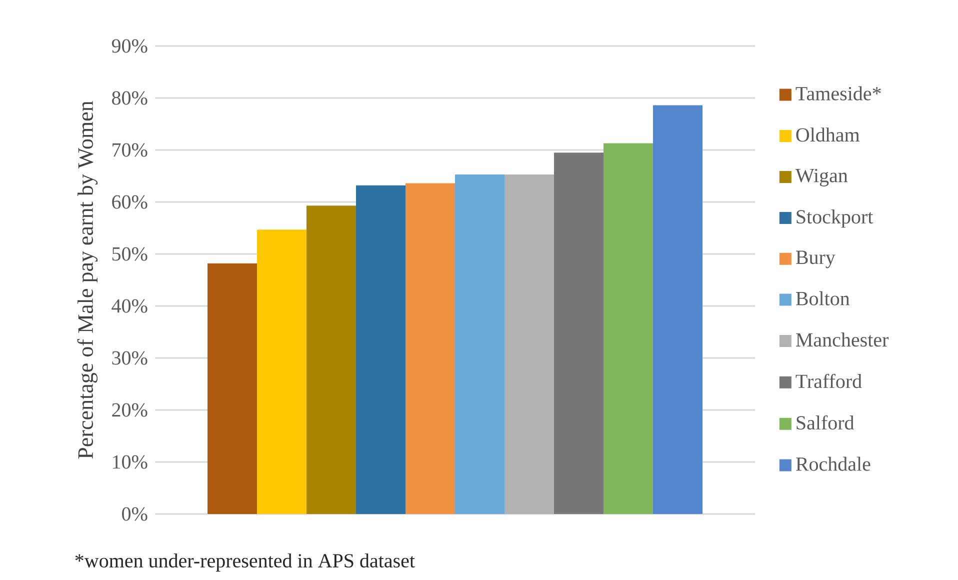 Image resolution: width=958 pixels, height=580 pixels. I want to click on y-tick-label: 0%, so click(135, 514).